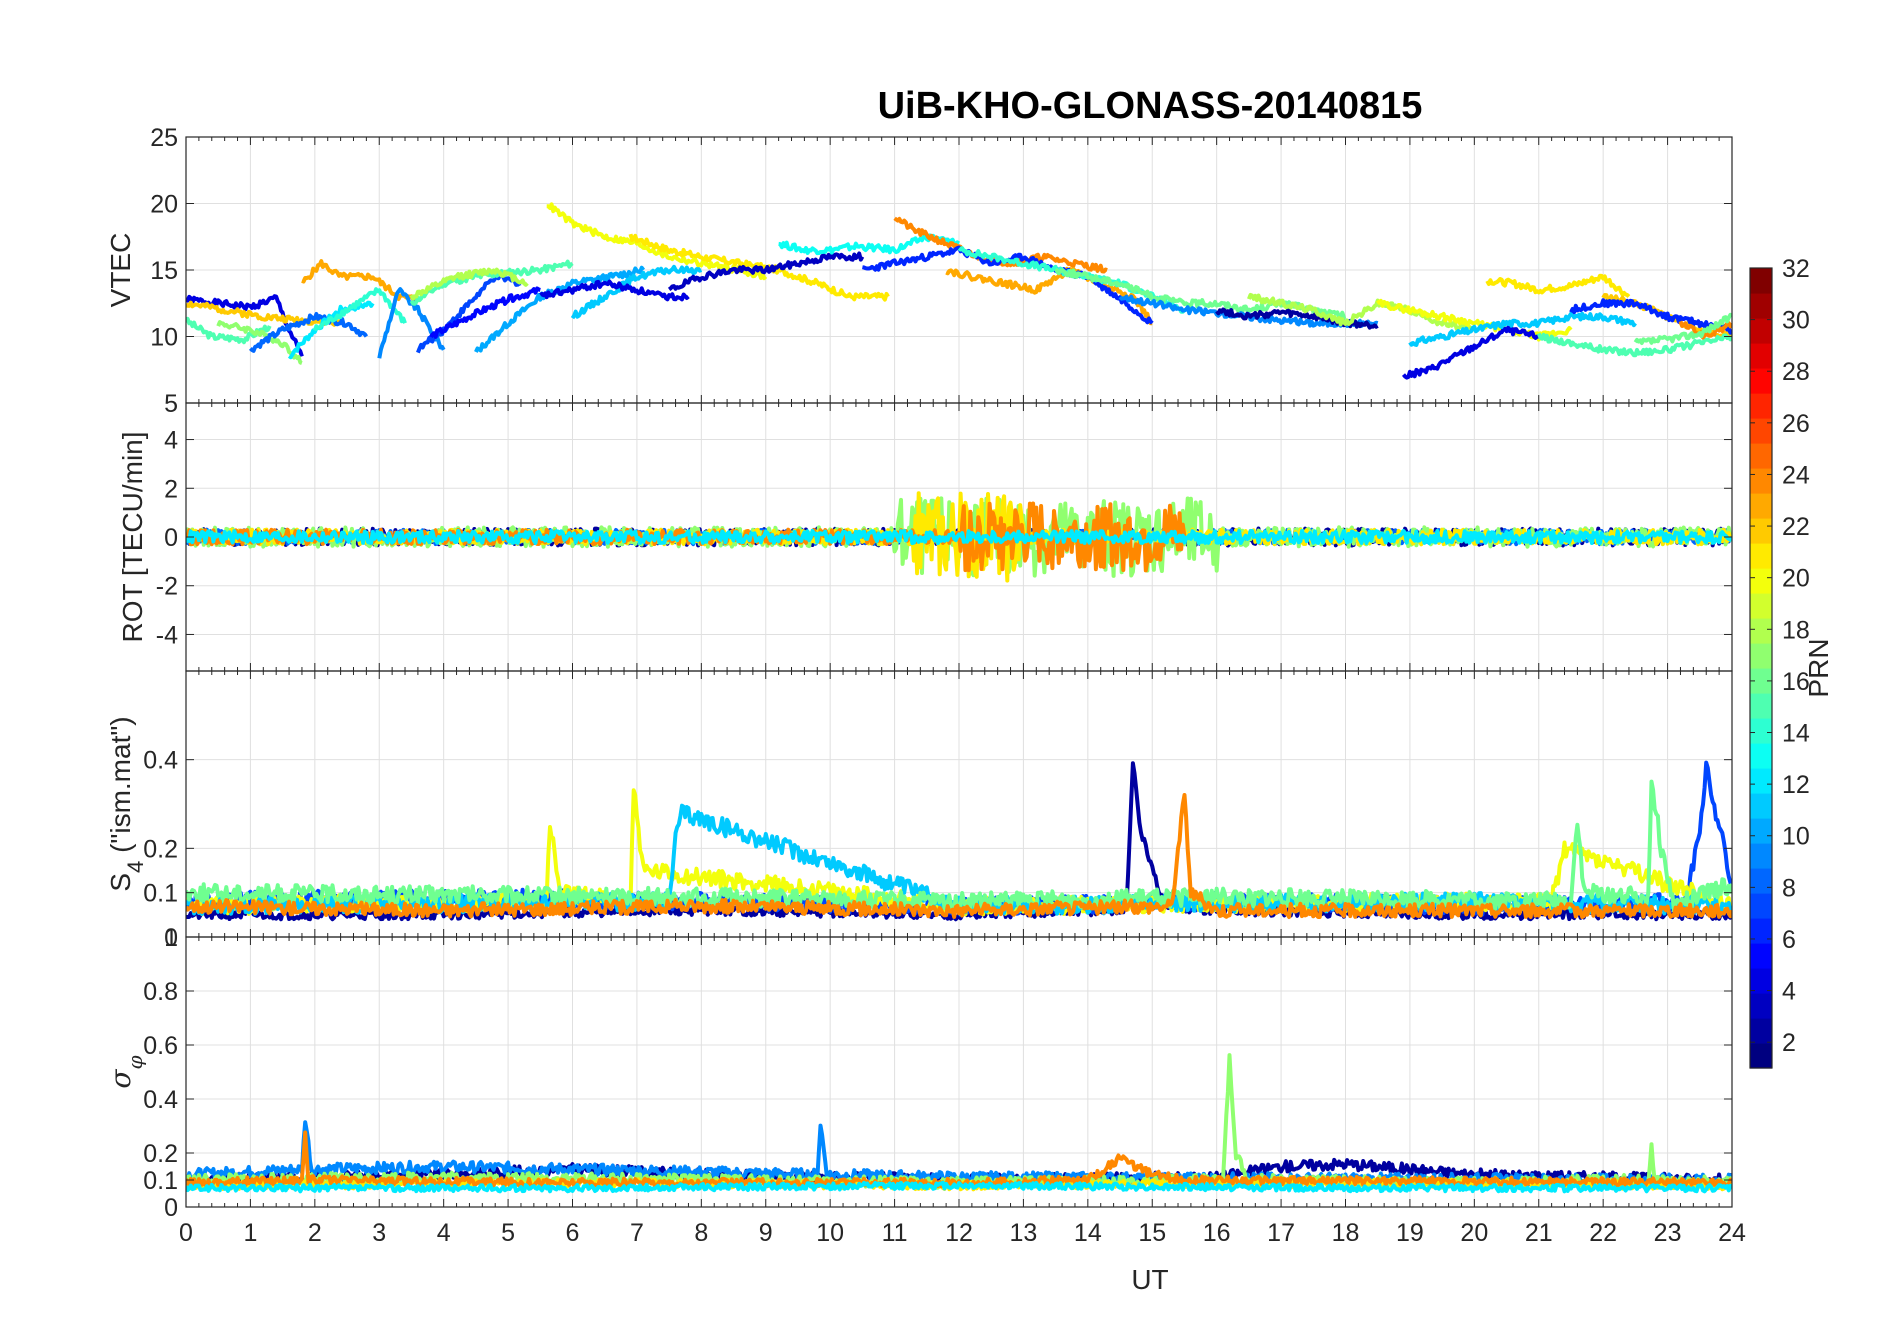  I want to click on y-tick-label: 10, so click(164, 338).